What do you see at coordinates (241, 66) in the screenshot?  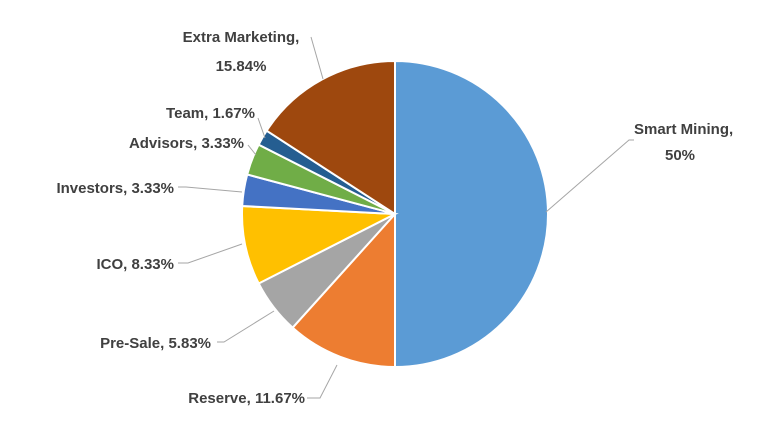 I see `label-extra-marketing-value: 15.84%` at bounding box center [241, 66].